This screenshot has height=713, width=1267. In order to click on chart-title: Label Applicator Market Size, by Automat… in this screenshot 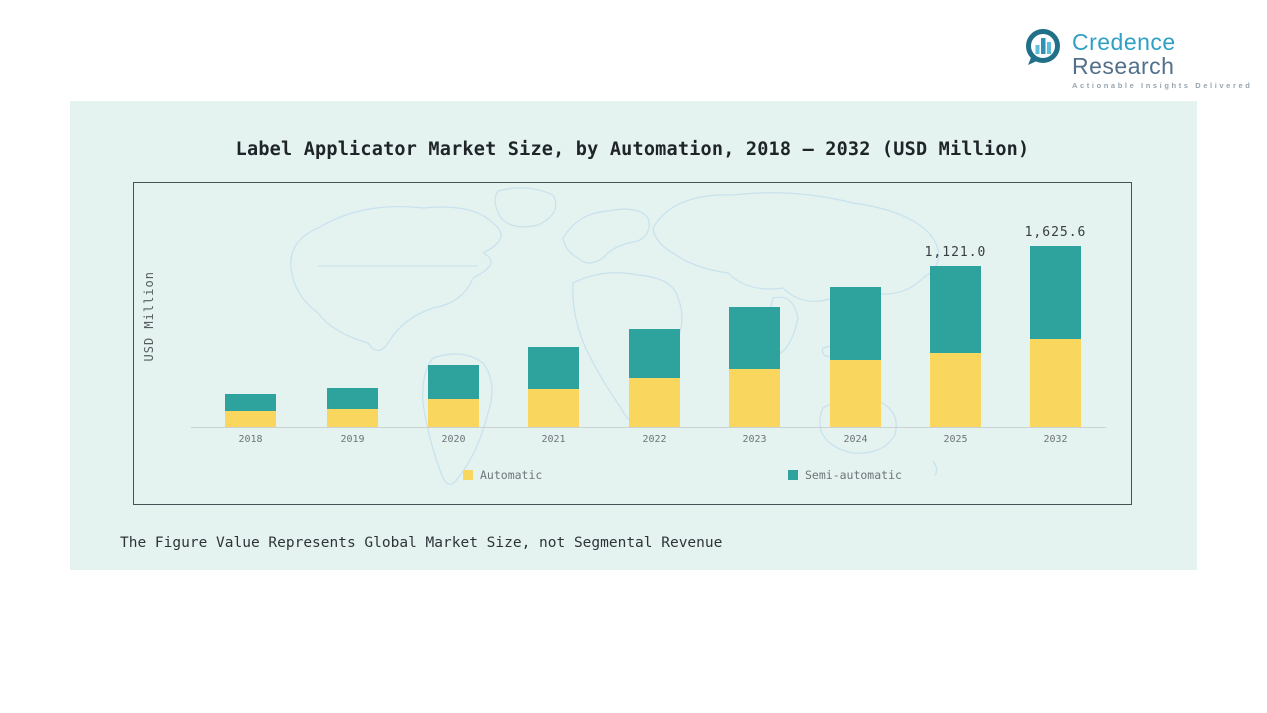, I will do `click(632, 149)`.